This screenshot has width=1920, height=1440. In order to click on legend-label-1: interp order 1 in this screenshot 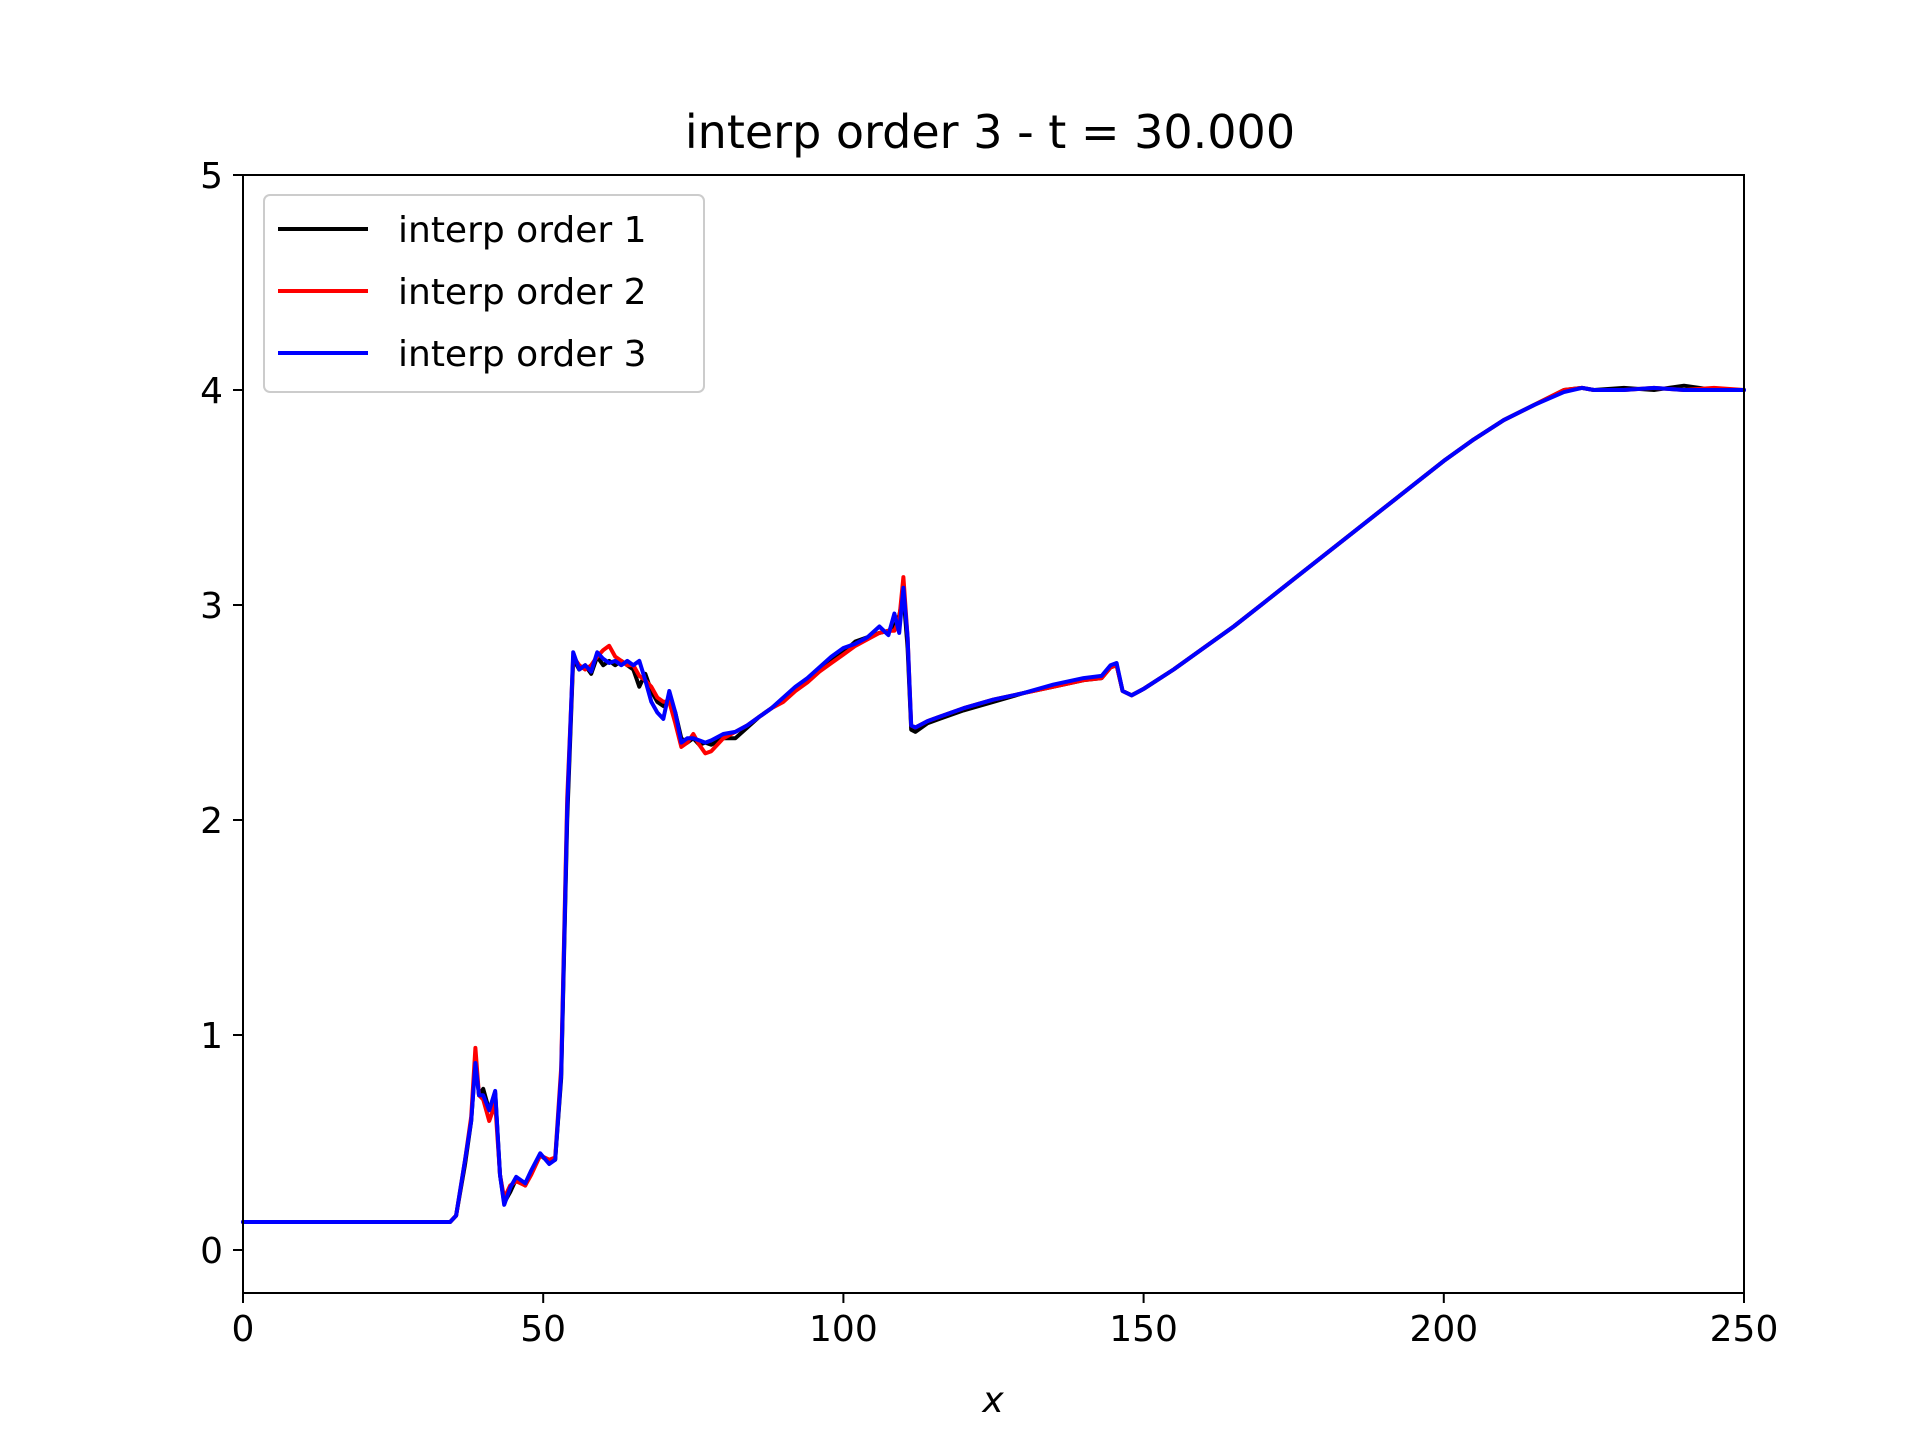, I will do `click(522, 230)`.